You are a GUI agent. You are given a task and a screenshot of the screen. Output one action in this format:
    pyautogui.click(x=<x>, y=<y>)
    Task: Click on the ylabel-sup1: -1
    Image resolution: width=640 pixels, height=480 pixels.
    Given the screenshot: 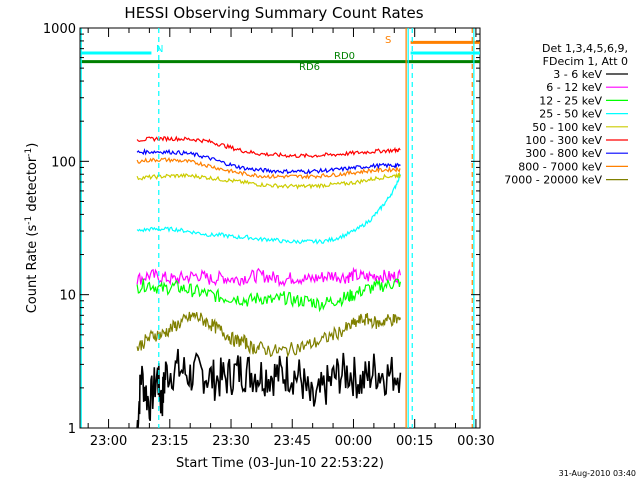 What is the action you would take?
    pyautogui.click(x=29, y=220)
    